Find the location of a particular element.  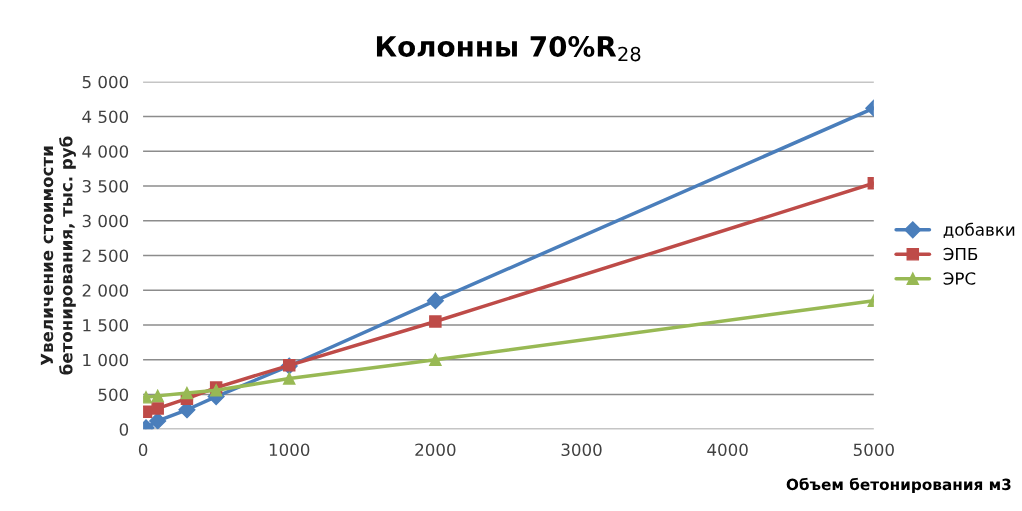

legend-label: добавки is located at coordinates (979, 230).